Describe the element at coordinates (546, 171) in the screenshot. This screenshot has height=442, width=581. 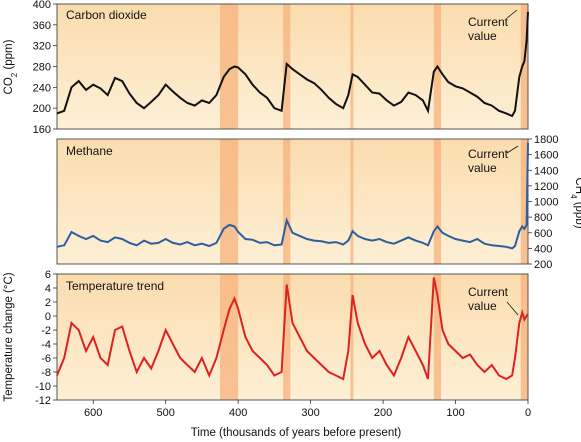
I see `y-tick-label: 1400` at that location.